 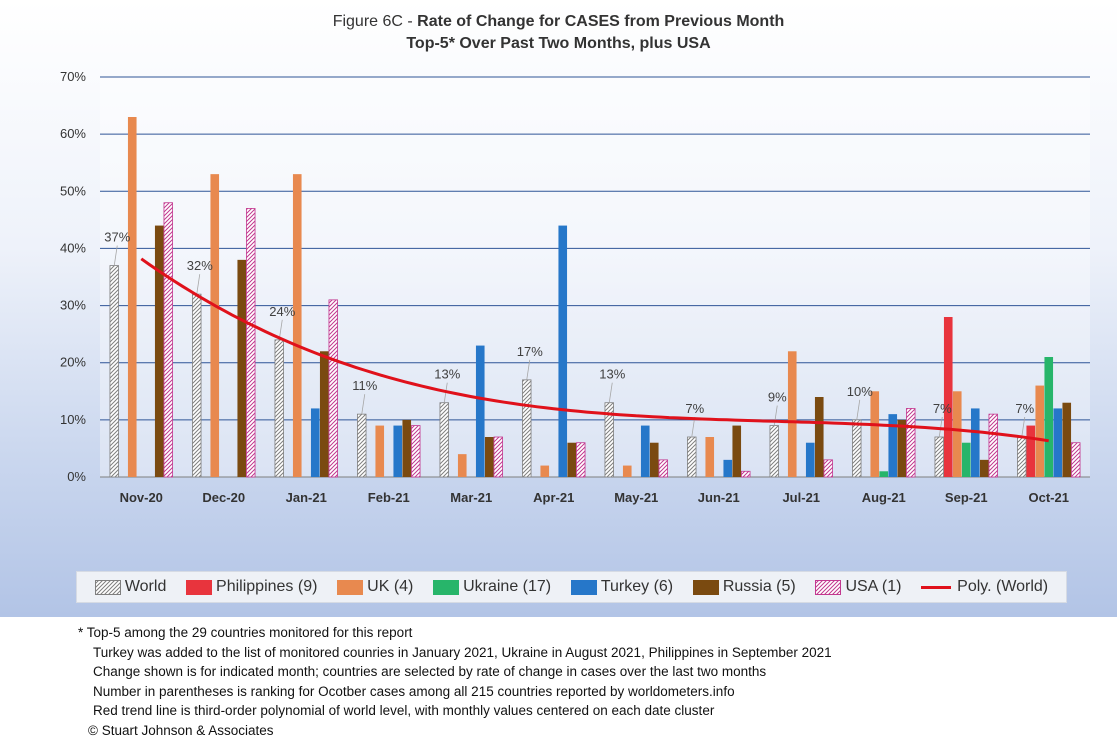 I want to click on x-tick-label: Jun-21, so click(x=719, y=497).